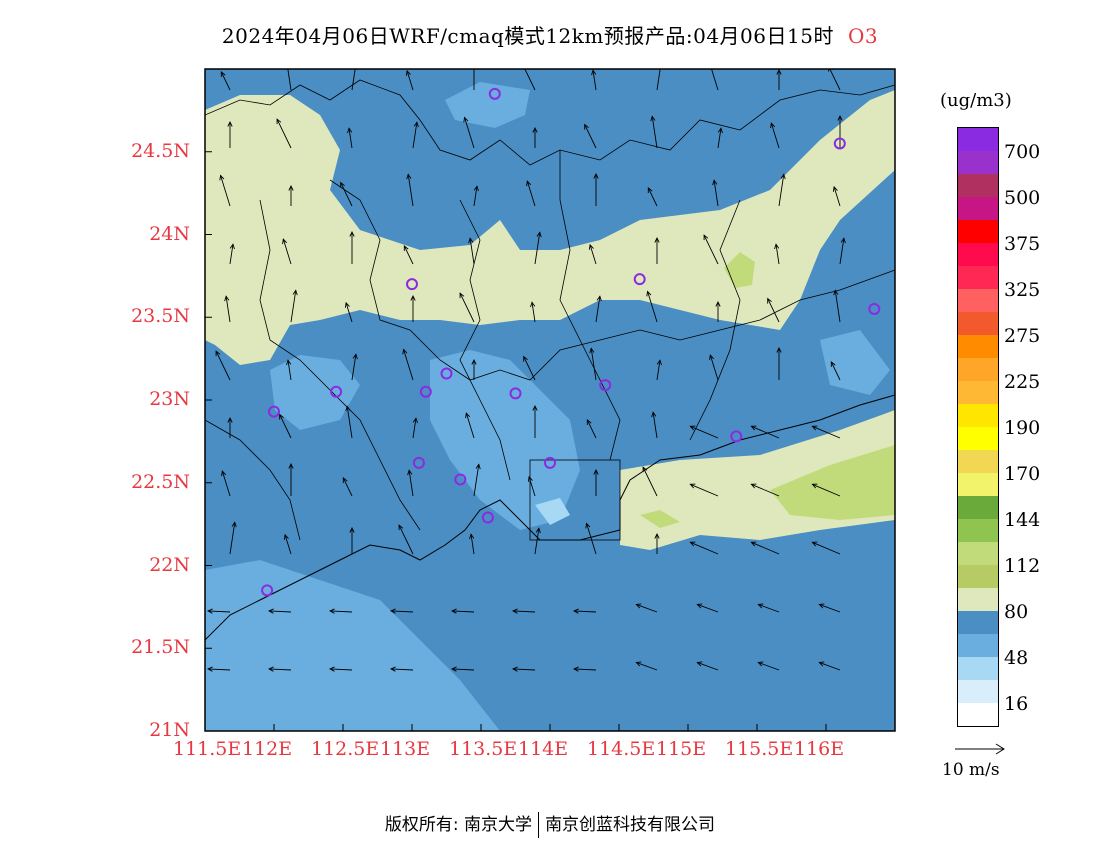 The image size is (1100, 850). Describe the element at coordinates (1022, 152) in the screenshot. I see `colorbar-label: 700` at that location.